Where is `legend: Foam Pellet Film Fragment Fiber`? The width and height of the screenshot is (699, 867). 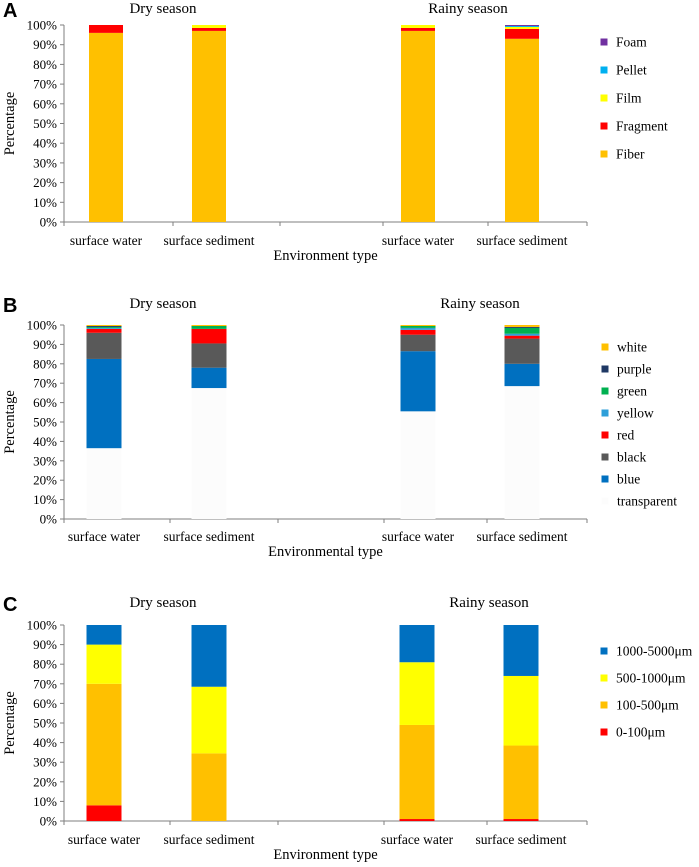
legend: Foam Pellet Film Fragment Fiber is located at coordinates (634, 98).